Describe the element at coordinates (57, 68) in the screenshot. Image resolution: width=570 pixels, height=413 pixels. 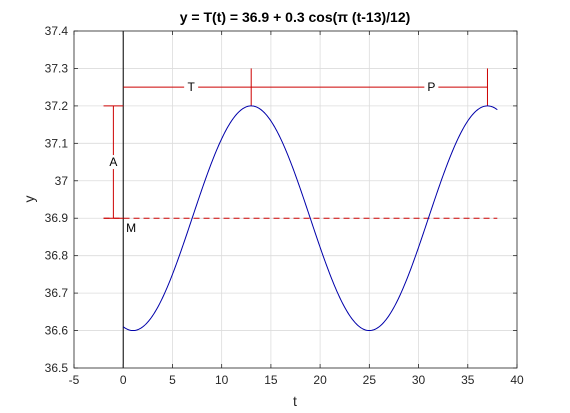
I see `y-tick-label: 37.3` at that location.